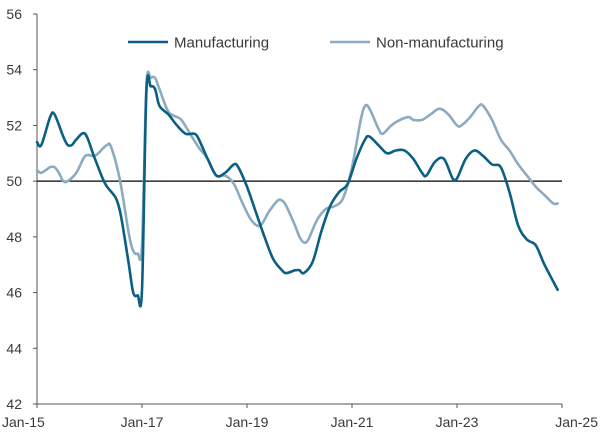 The height and width of the screenshot is (432, 600). What do you see at coordinates (23, 422) in the screenshot?
I see `x-tick-label: Jan-15` at bounding box center [23, 422].